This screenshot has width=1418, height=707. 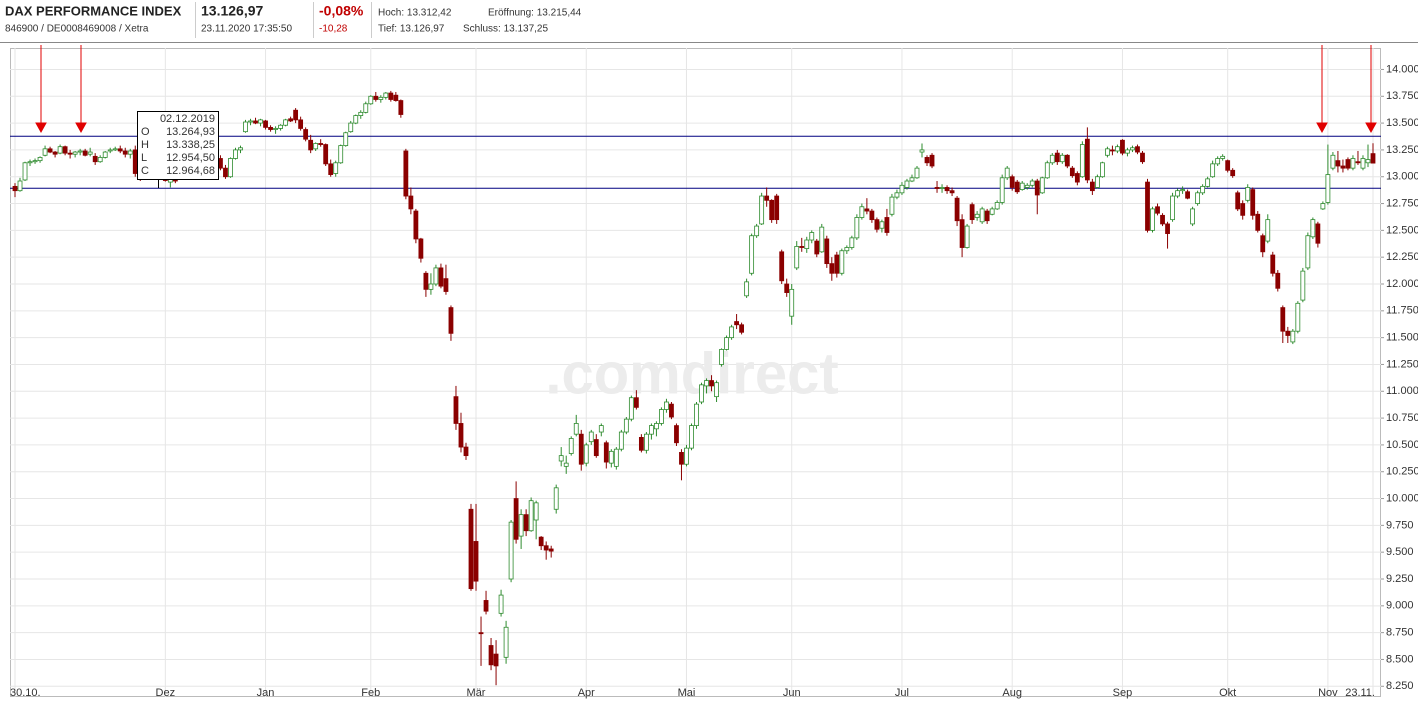 I want to click on x-tick-label: Jan, so click(x=266, y=693).